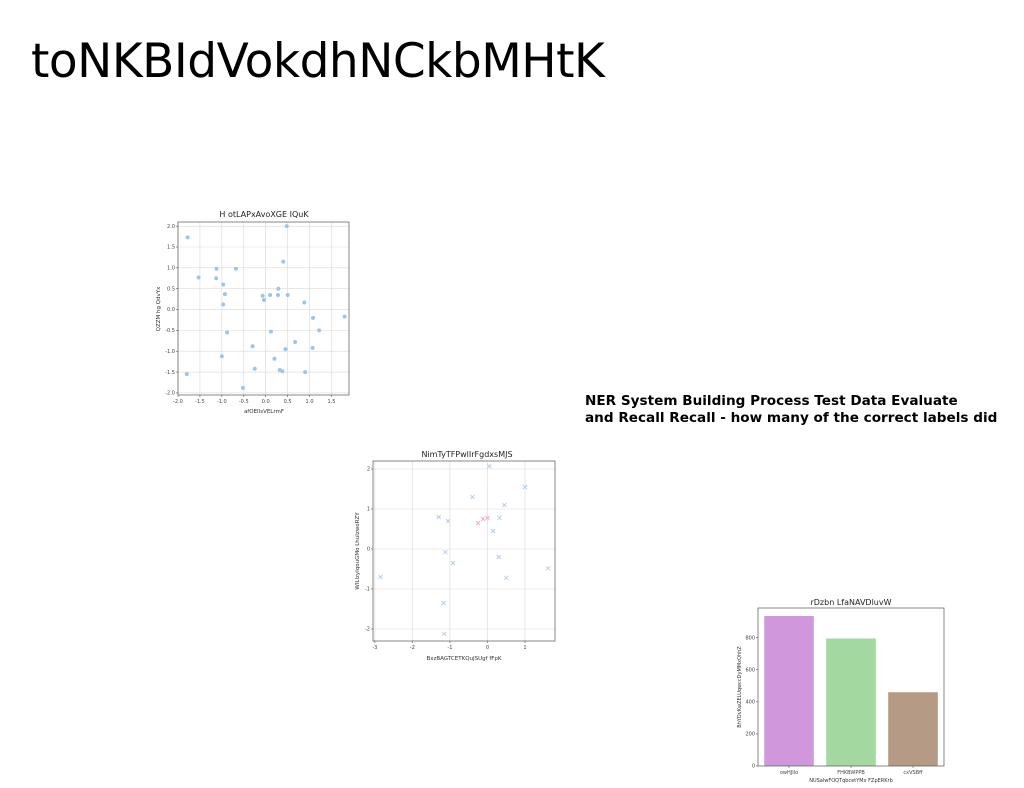 The image size is (1024, 788). Describe the element at coordinates (850, 602) in the screenshot. I see `chart-title: rDzbn LfaNAVDluvW` at that location.